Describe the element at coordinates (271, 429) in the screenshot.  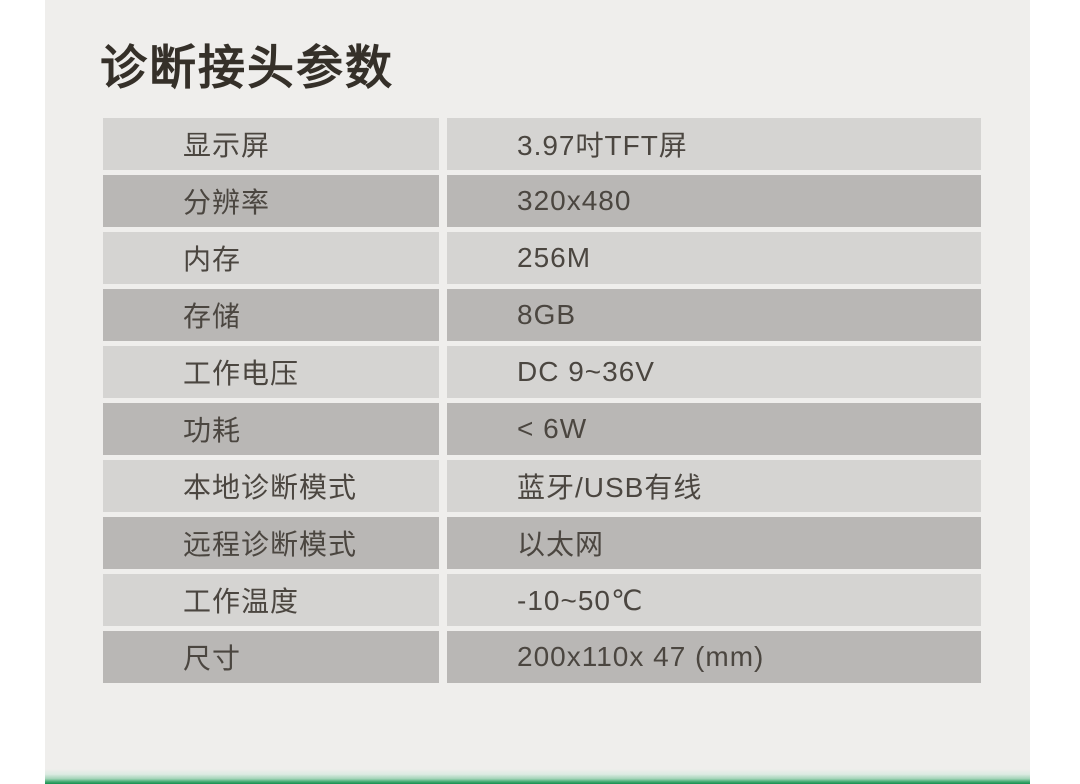
I see `spec-label-cell: 功耗` at that location.